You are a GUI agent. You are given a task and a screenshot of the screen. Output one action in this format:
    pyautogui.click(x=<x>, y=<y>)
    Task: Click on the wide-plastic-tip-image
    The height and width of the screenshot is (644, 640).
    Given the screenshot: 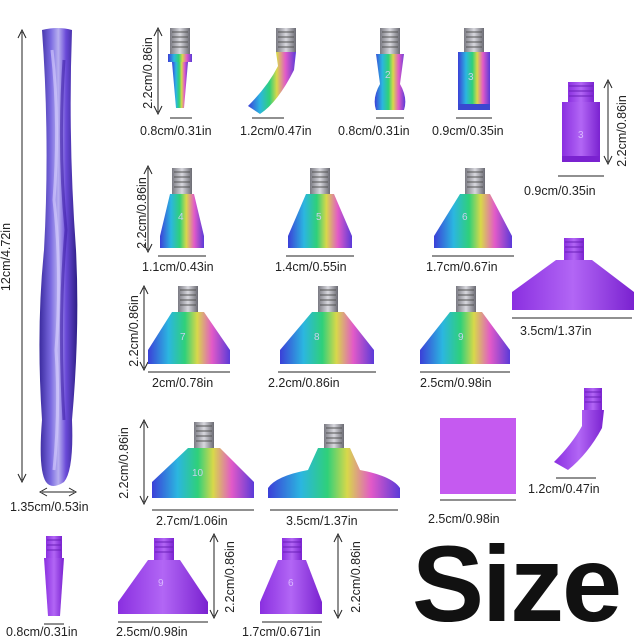 What is the action you would take?
    pyautogui.click(x=573, y=278)
    